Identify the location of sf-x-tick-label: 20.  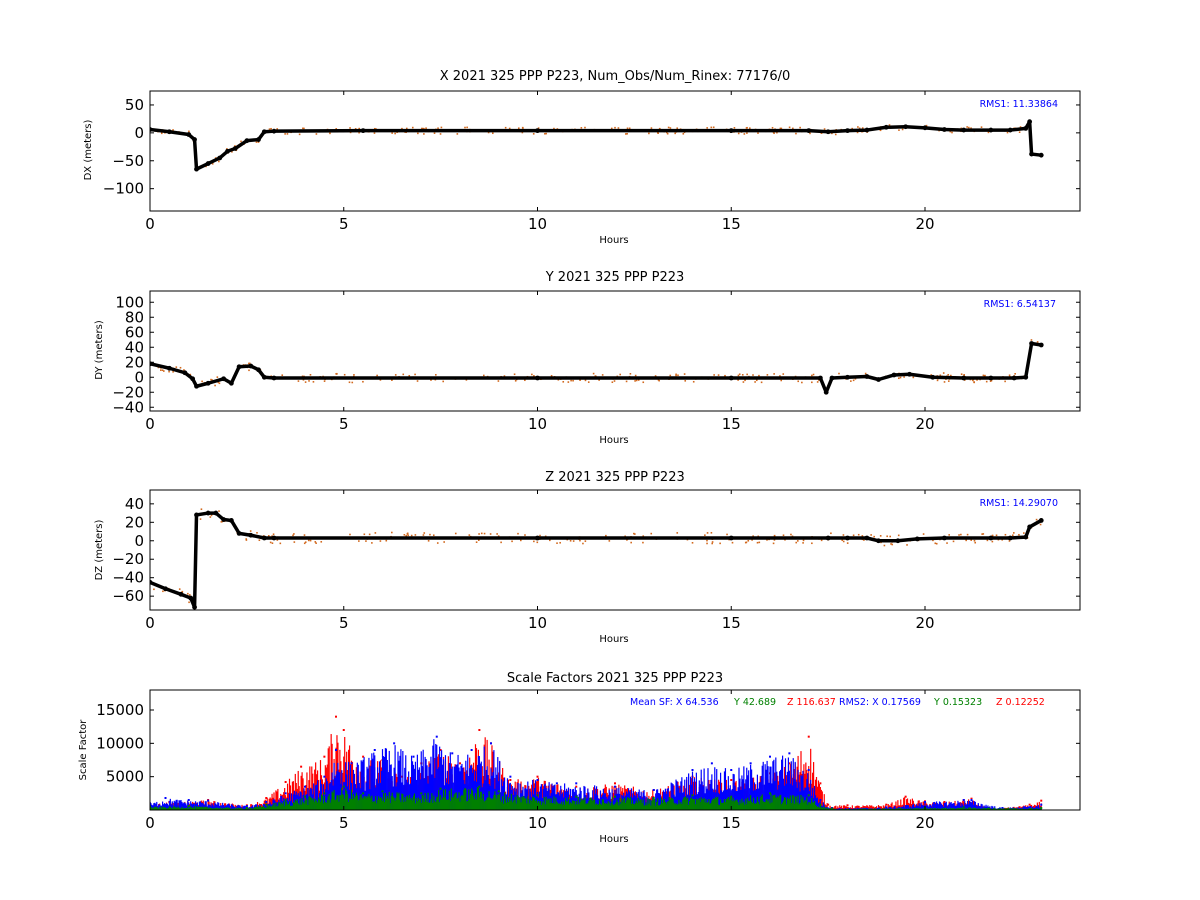
(924, 823).